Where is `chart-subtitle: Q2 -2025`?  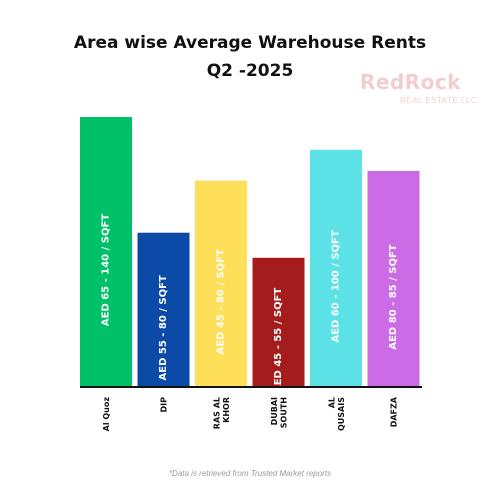
chart-subtitle: Q2 -2025 is located at coordinates (250, 71).